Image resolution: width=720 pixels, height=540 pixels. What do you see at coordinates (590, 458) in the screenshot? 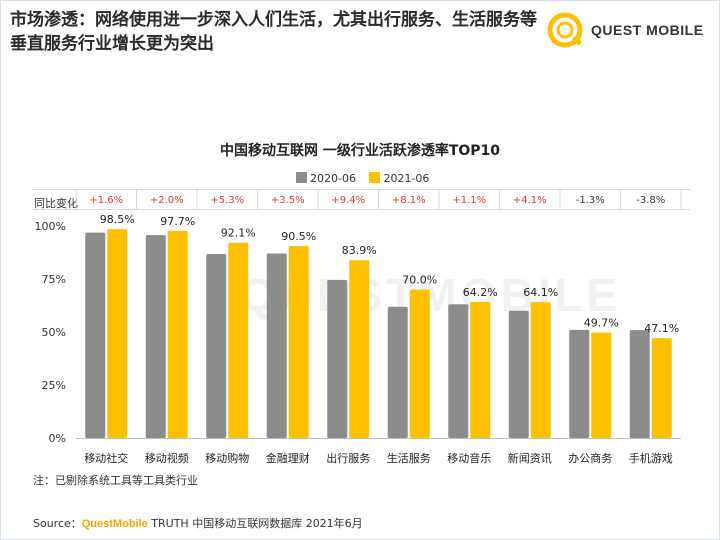
I see `x-category-label: 办公商务` at bounding box center [590, 458].